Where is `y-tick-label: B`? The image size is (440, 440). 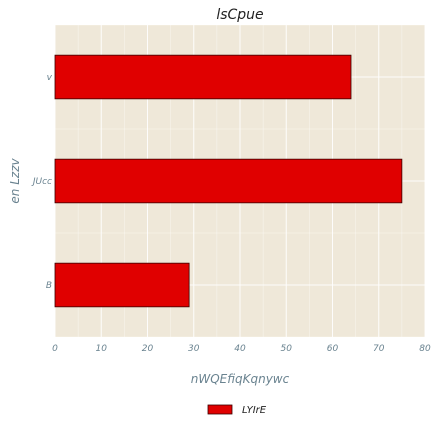 y-tick-label: B is located at coordinates (49, 286).